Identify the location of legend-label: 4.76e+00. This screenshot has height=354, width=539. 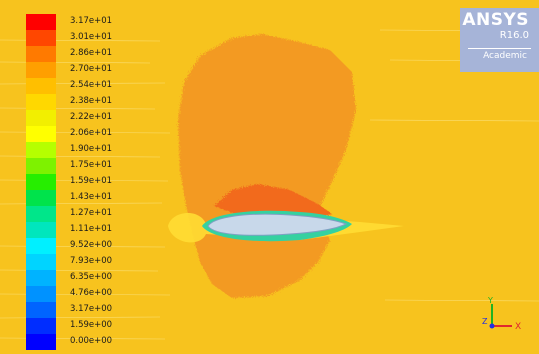
(91, 293).